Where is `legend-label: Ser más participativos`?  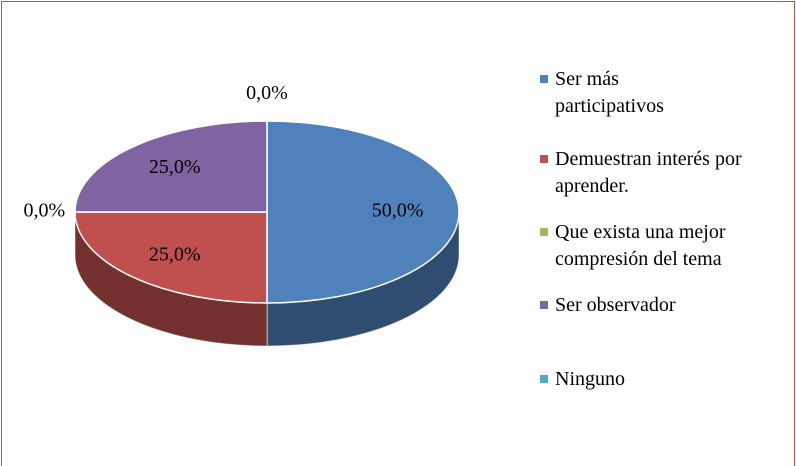
legend-label: Ser más participativos is located at coordinates (609, 92).